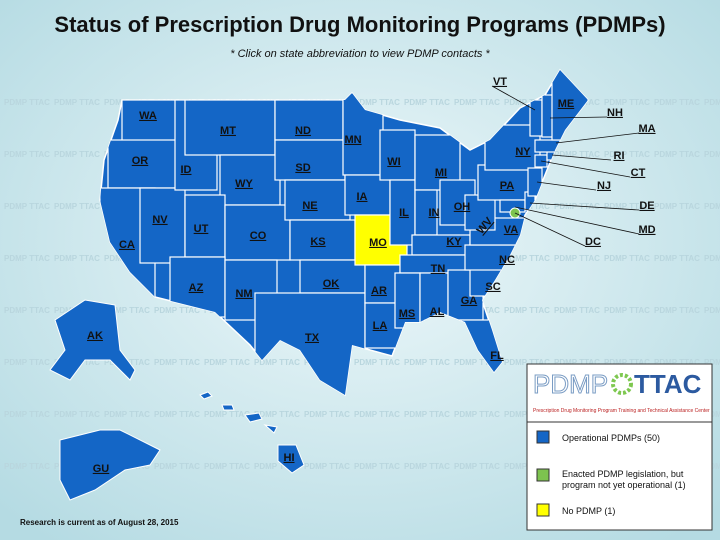 This screenshot has width=720, height=540. I want to click on state-label: KS, so click(317, 242).